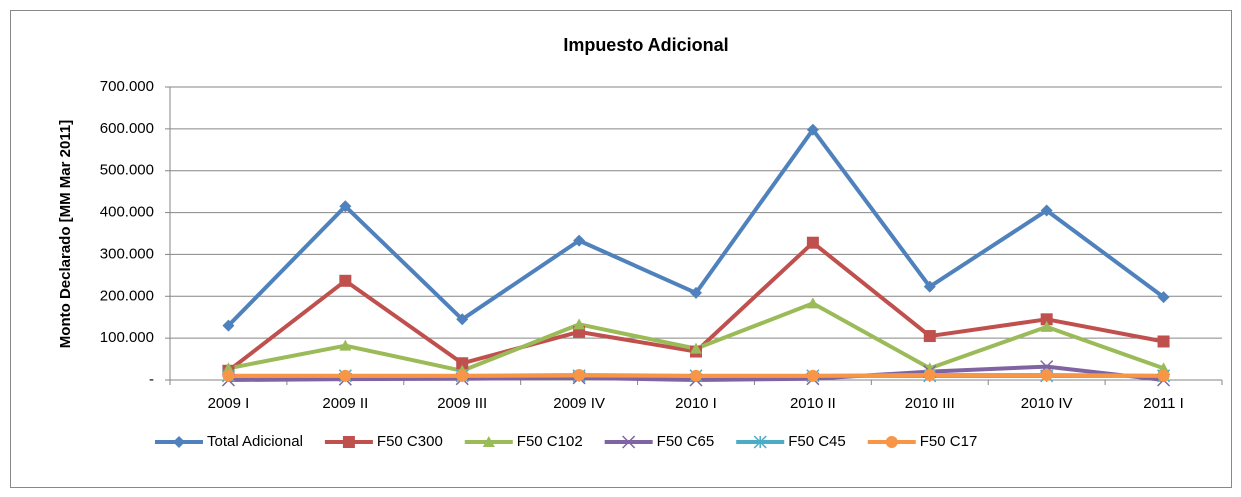 This screenshot has width=1241, height=497. Describe the element at coordinates (410, 441) in the screenshot. I see `legend-label: F50 C300` at that location.